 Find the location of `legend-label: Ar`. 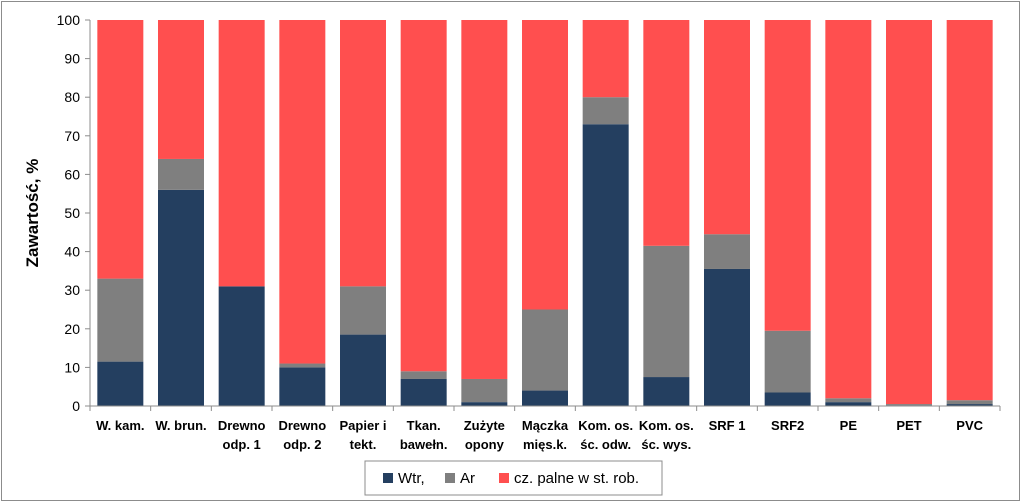

legend-label: Ar is located at coordinates (467, 478).